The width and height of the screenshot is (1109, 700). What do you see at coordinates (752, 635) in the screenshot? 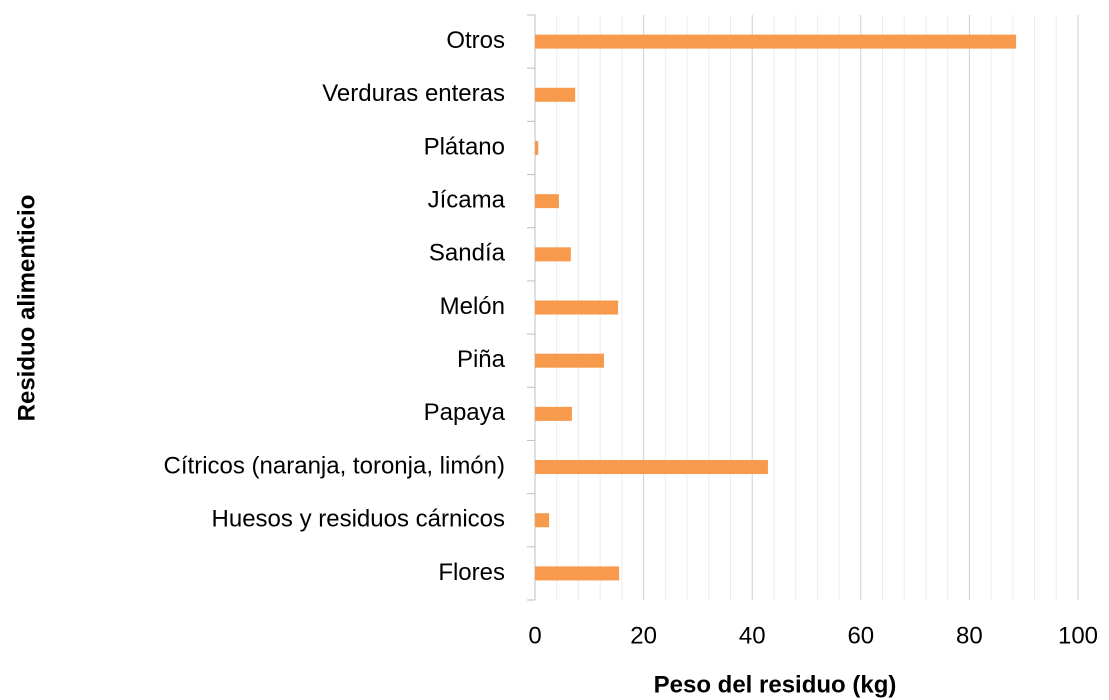
I see `x-tick-label: 40` at bounding box center [752, 635].